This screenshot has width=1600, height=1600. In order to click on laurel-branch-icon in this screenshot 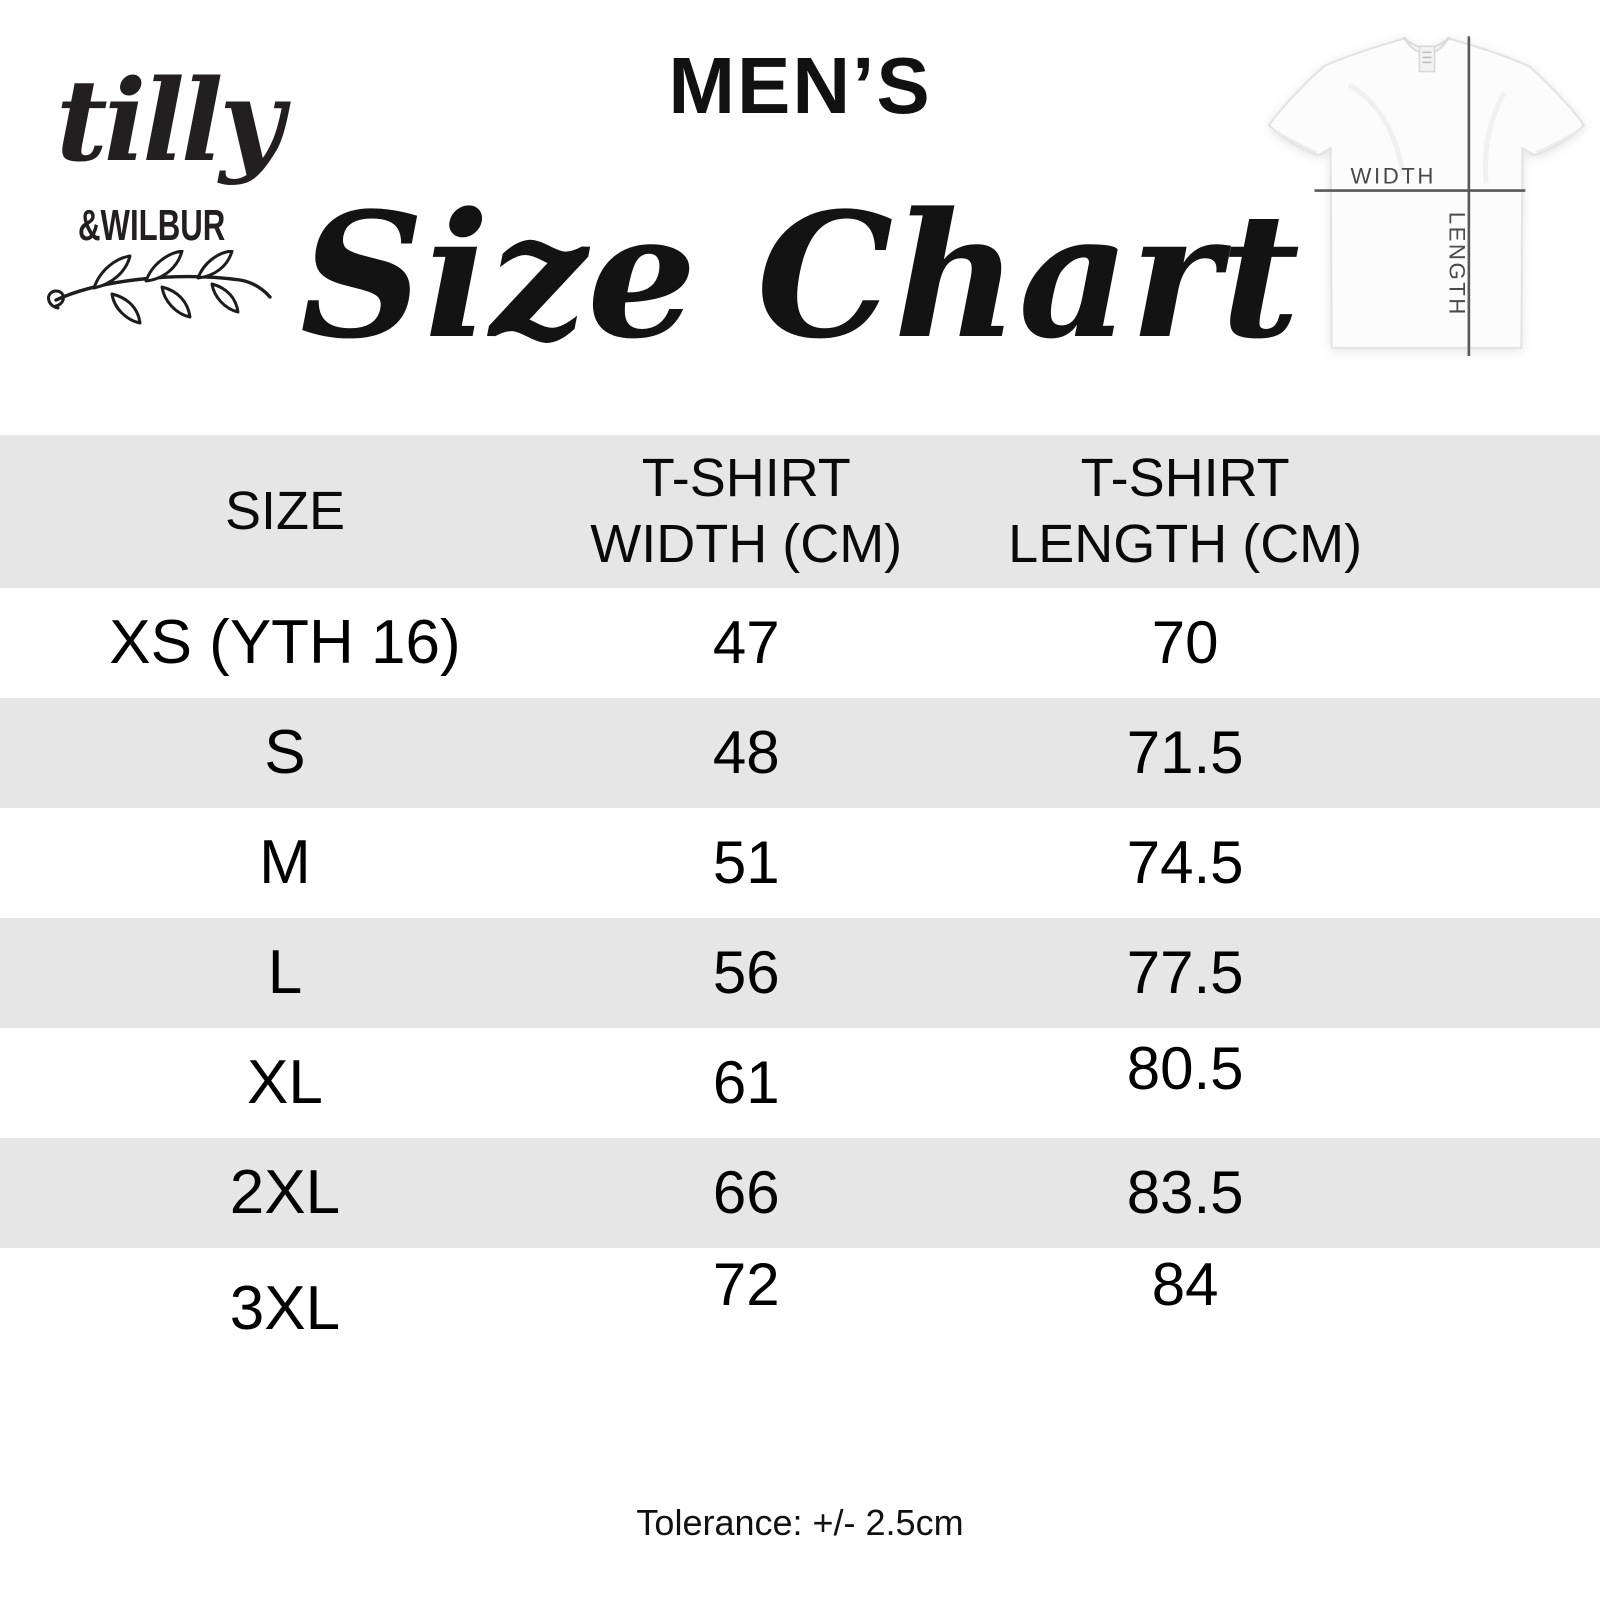, I will do `click(159, 287)`.